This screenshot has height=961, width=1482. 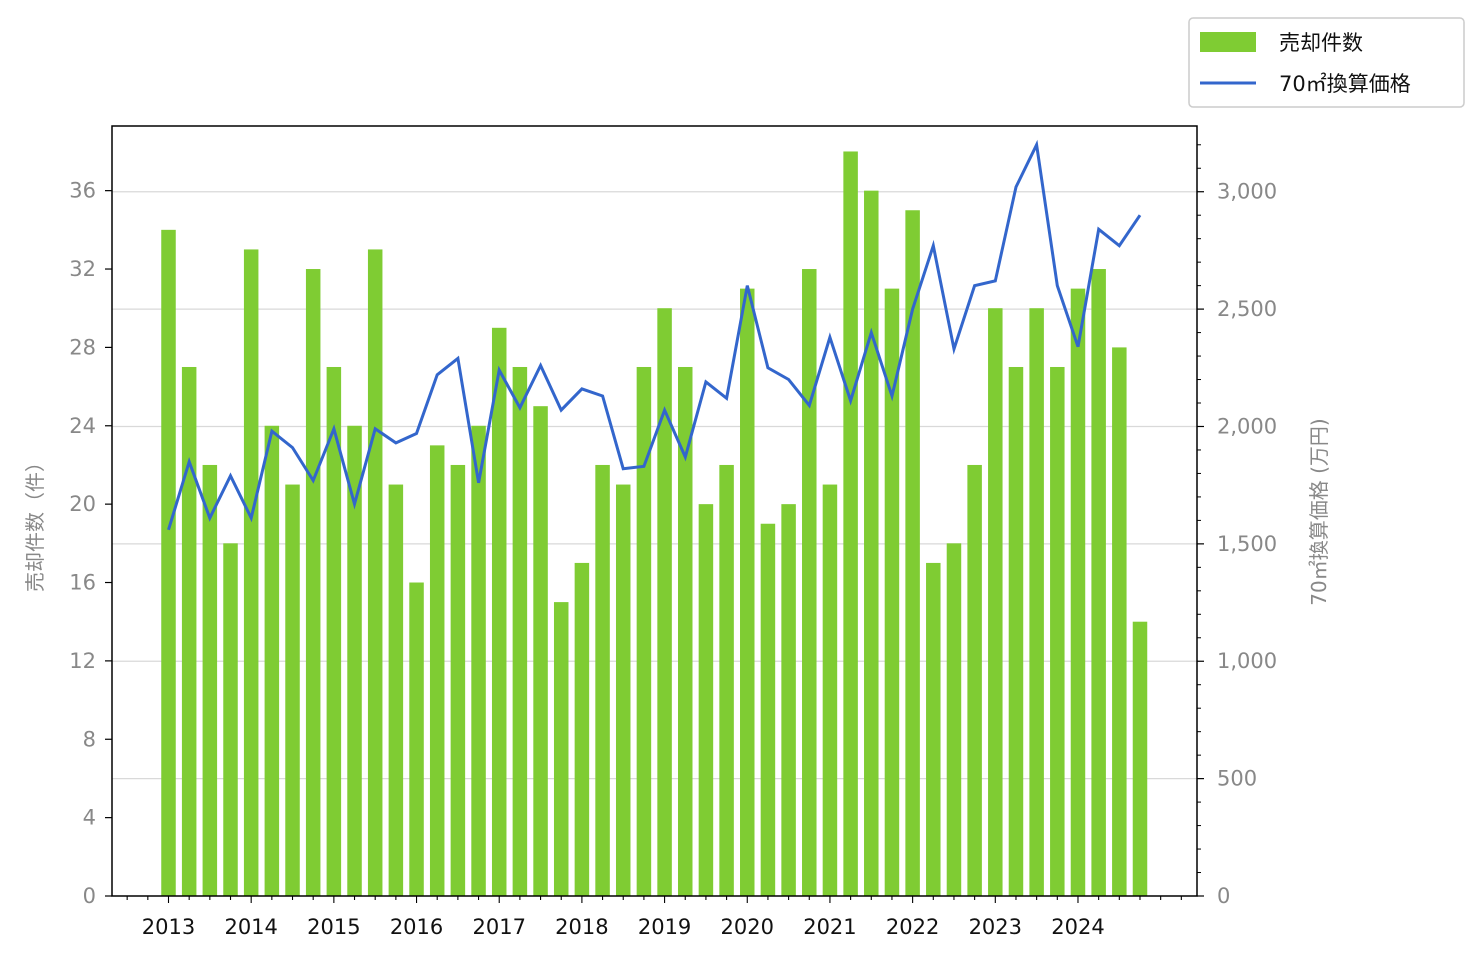 What do you see at coordinates (1077, 927) in the screenshot?
I see `x-tick-label: 2024` at bounding box center [1077, 927].